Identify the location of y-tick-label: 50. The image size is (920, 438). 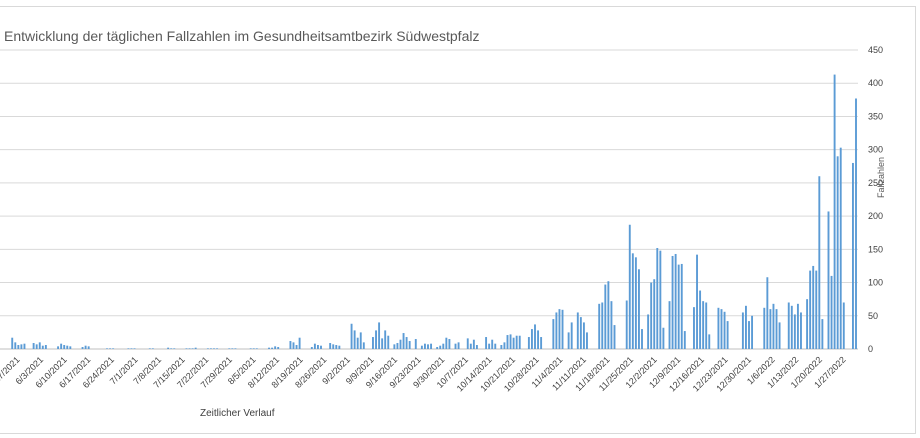
(873, 316).